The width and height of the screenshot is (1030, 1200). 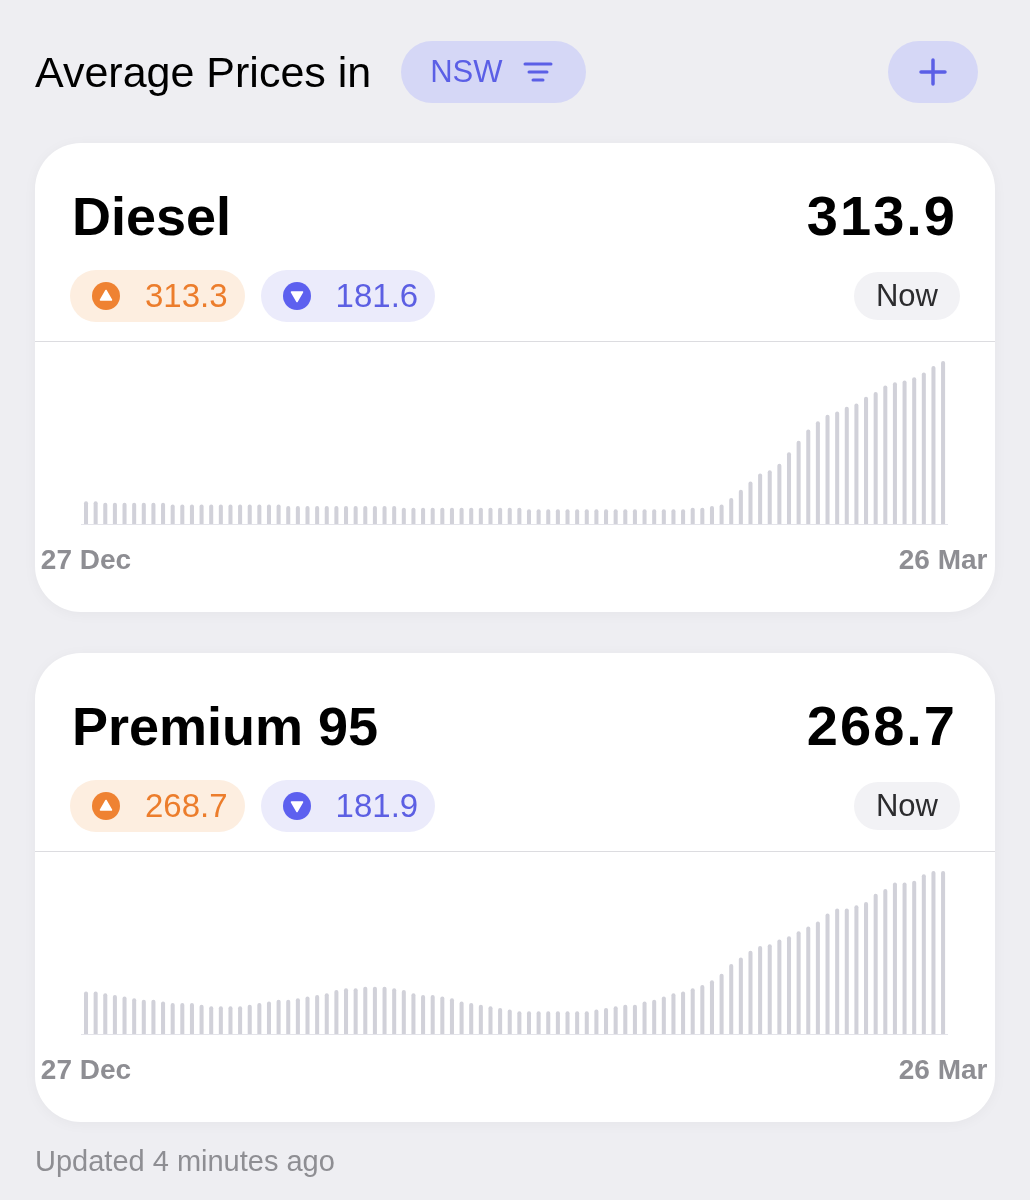 What do you see at coordinates (348, 296) in the screenshot?
I see `low-pill: 181.6` at bounding box center [348, 296].